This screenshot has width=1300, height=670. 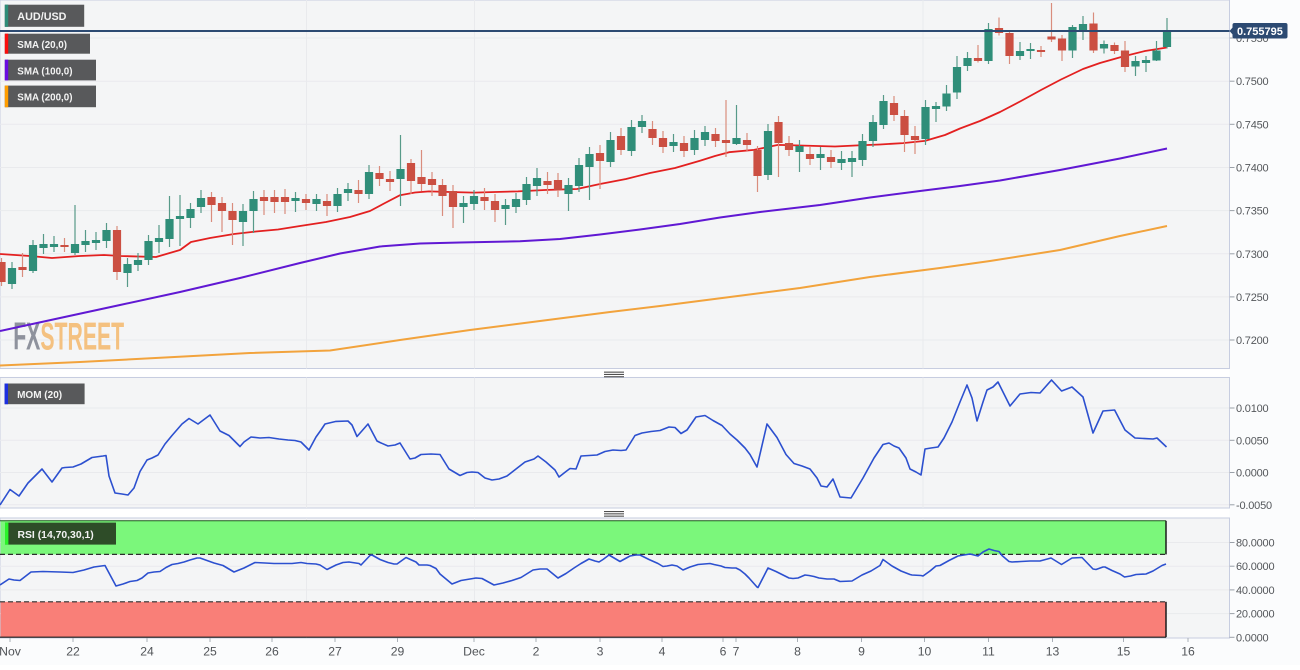 I want to click on svg-text: SMA (100,0), so click(x=44, y=71).